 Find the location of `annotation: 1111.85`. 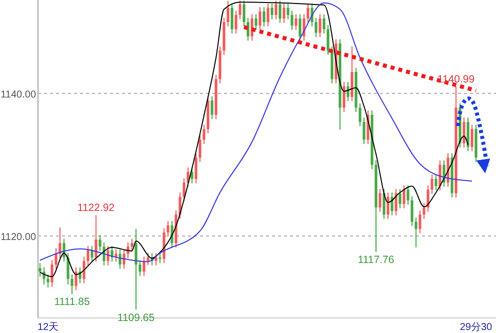

annotation: 1111.85 is located at coordinates (72, 302).